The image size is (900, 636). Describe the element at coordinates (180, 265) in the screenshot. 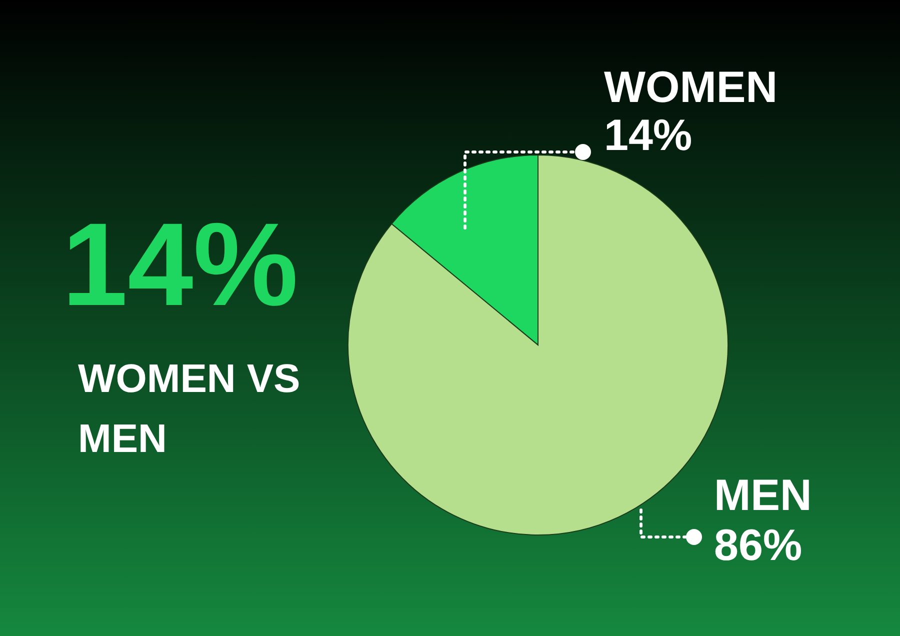

I see `text: 14%` at that location.